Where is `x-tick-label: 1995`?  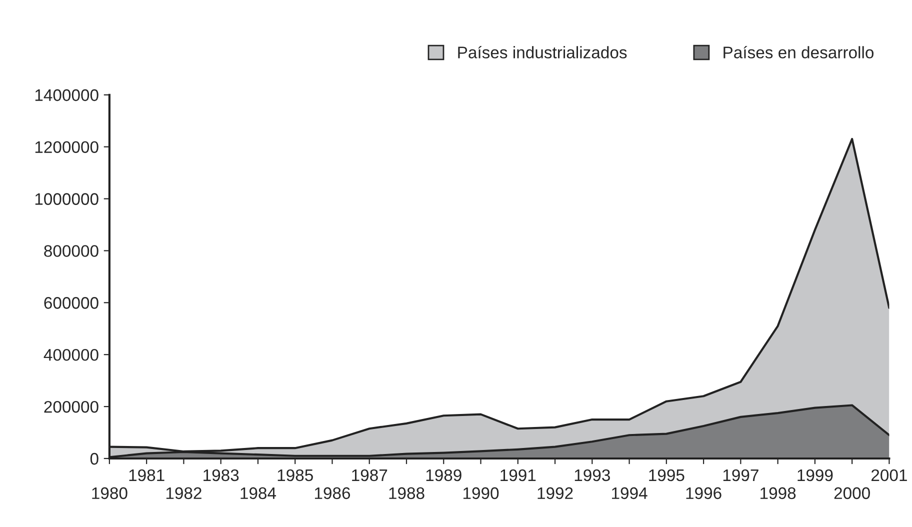
x-tick-label: 1995 is located at coordinates (666, 475).